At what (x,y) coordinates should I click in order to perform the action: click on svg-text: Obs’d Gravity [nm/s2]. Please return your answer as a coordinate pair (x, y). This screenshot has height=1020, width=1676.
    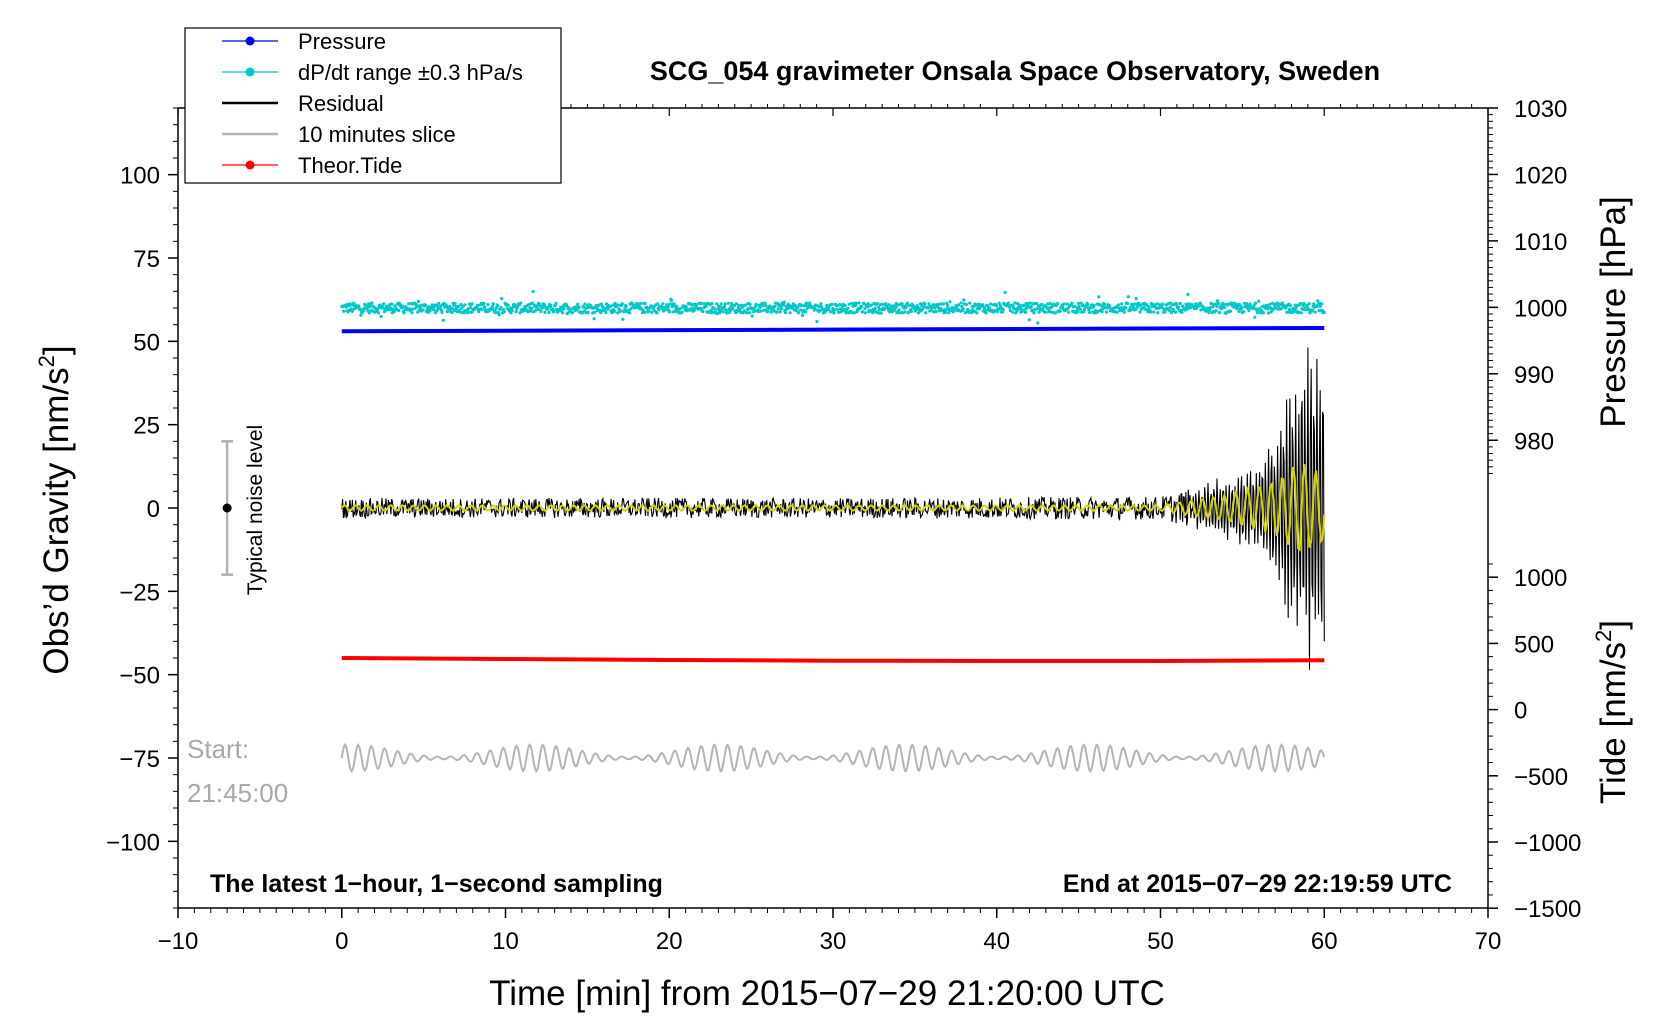
    Looking at the image, I should click on (55, 509).